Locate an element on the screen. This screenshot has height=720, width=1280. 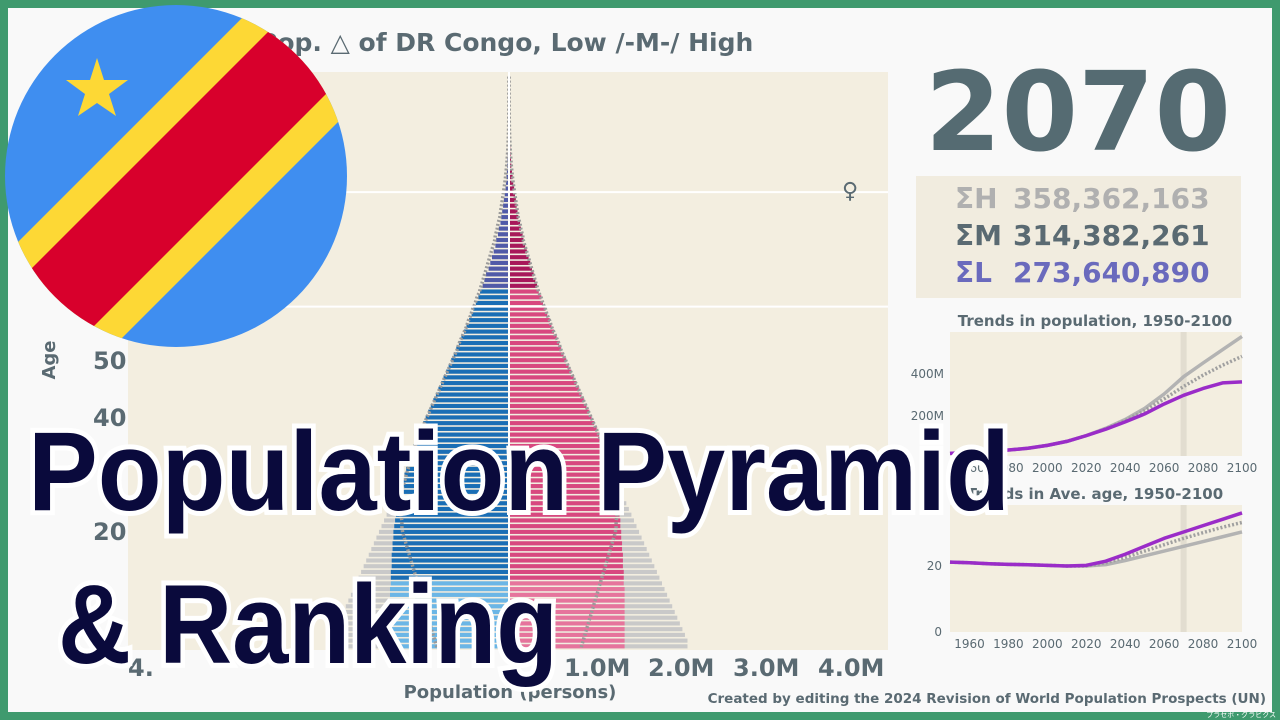
mini-chart-1-lines is located at coordinates (1096, 394).